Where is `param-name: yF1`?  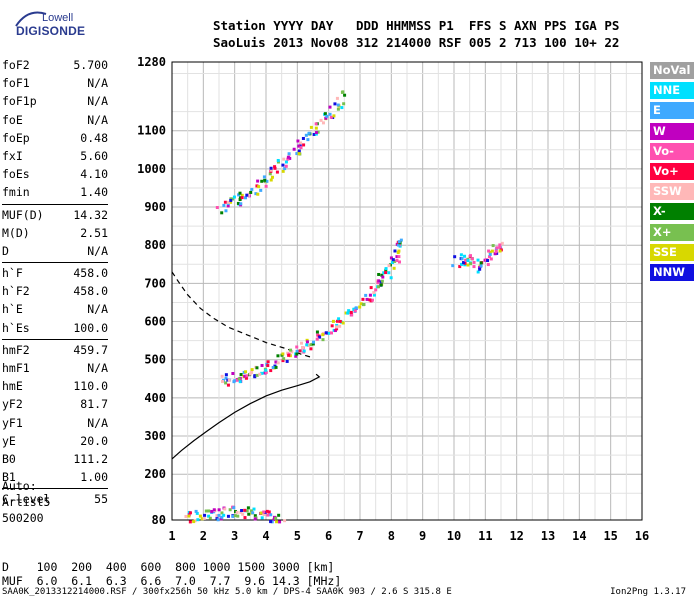 param-name: yF1 is located at coordinates (12, 422).